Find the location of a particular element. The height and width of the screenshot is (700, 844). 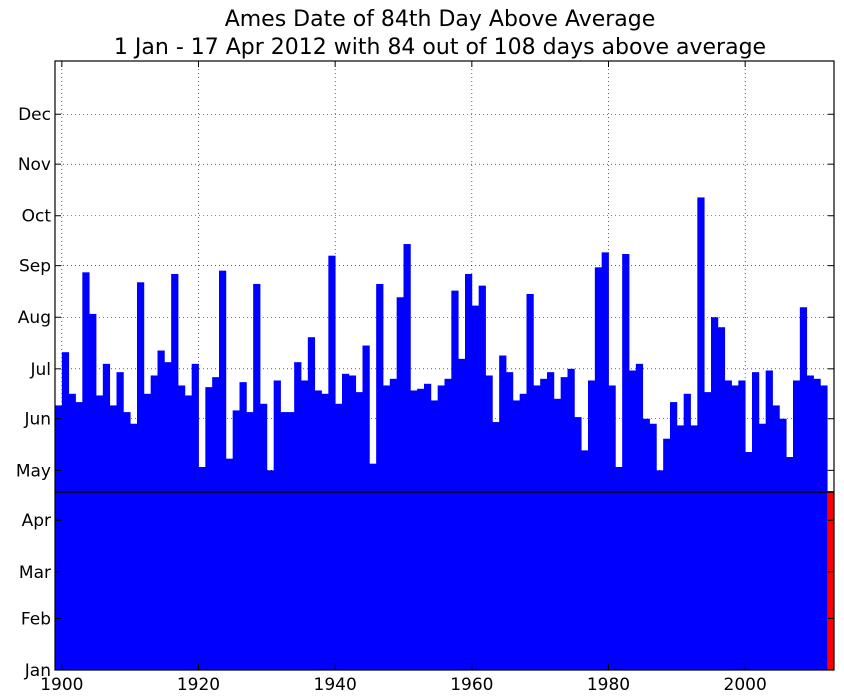

y-tick-label: Jan is located at coordinates (37, 671).